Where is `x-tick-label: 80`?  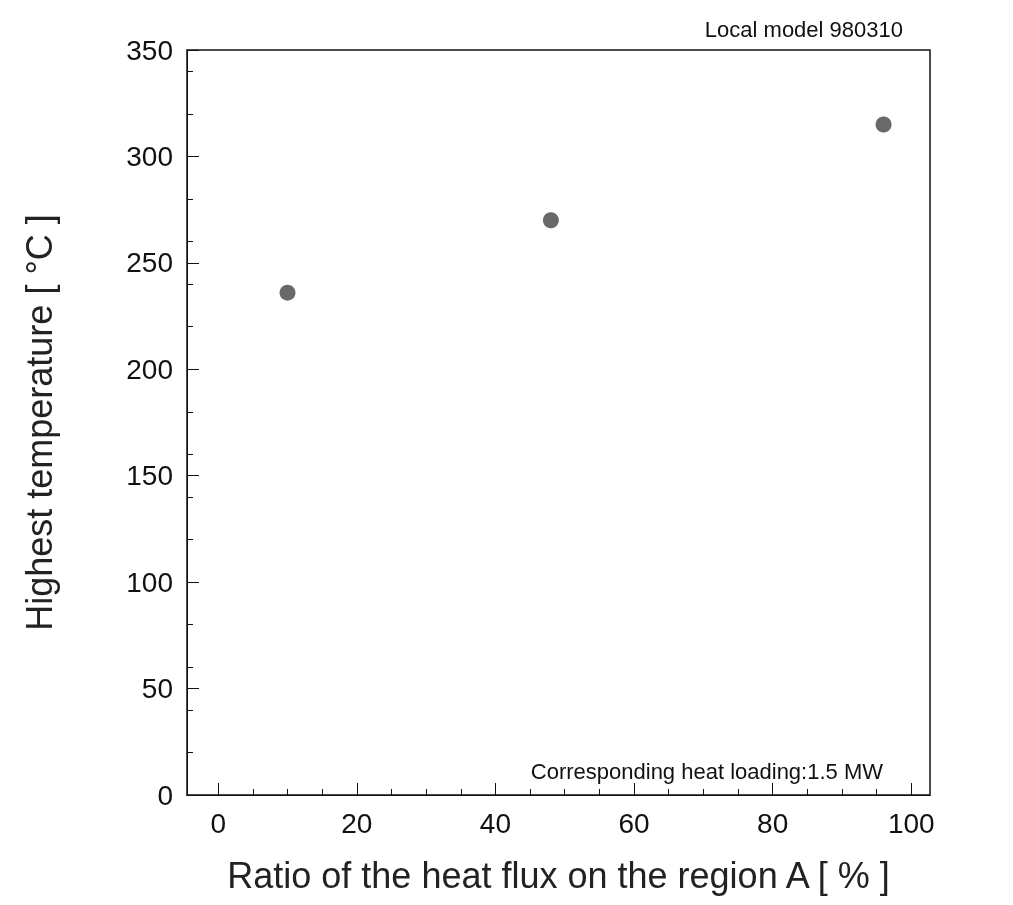 x-tick-label: 80 is located at coordinates (773, 823).